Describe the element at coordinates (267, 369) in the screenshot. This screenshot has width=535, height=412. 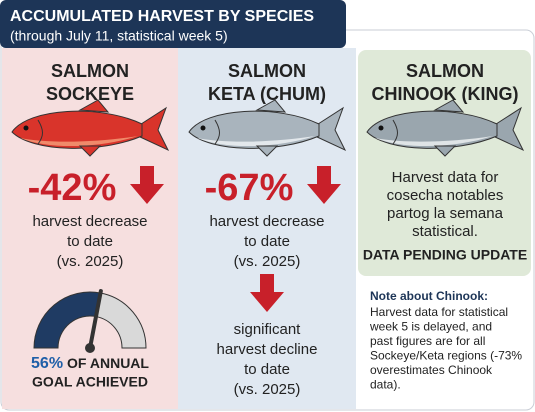
I see `detail-text: to date` at that location.